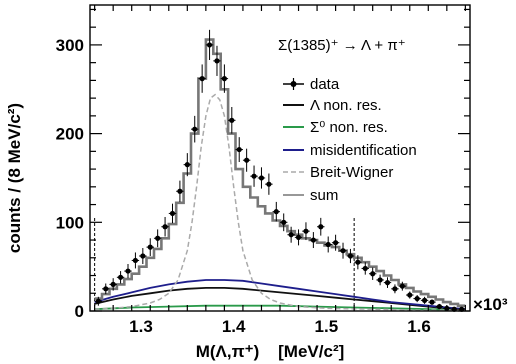 Image resolution: width=516 pixels, height=364 pixels. I want to click on x-tick-label: 1.4, so click(234, 326).